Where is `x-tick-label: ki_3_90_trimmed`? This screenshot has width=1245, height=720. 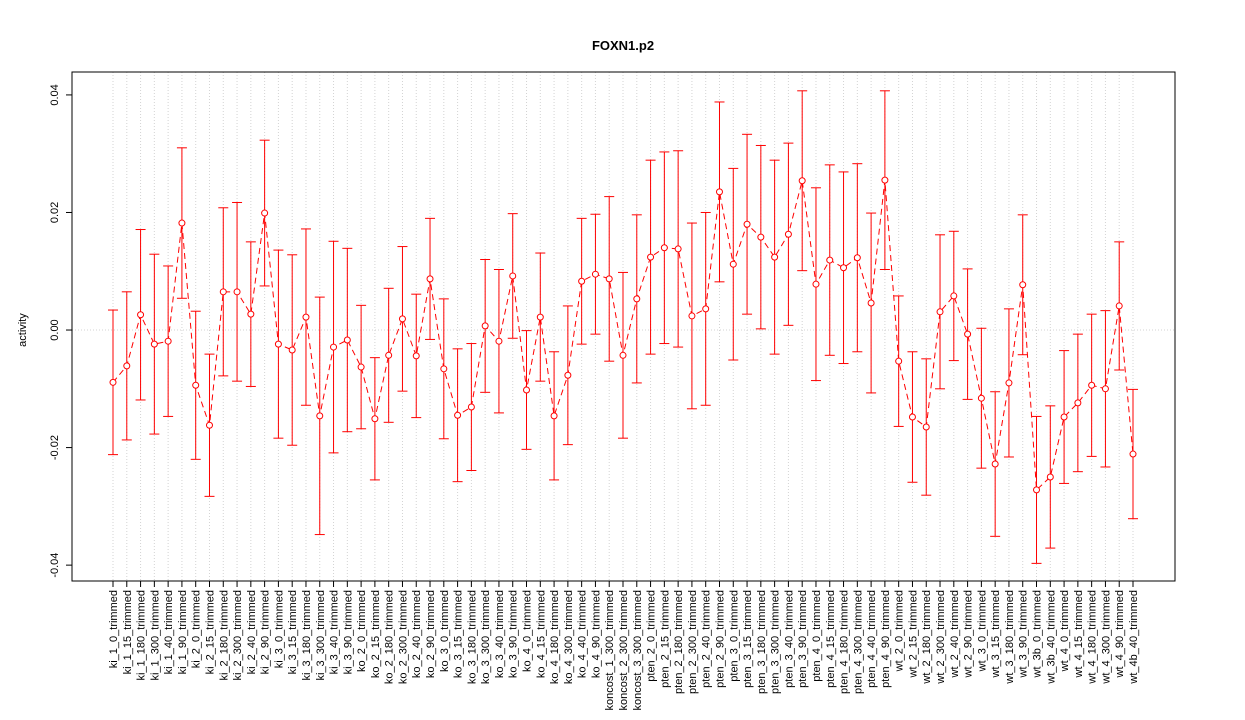 x-tick-label: ki_3_90_trimmed is located at coordinates (348, 632).